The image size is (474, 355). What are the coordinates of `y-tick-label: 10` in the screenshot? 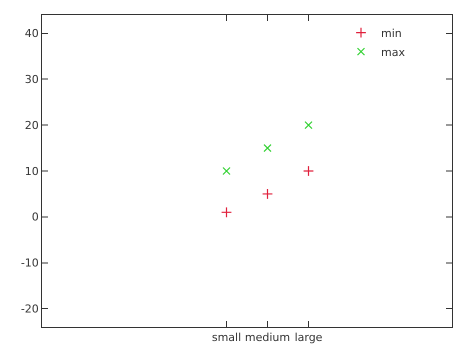 It's located at (31, 171).